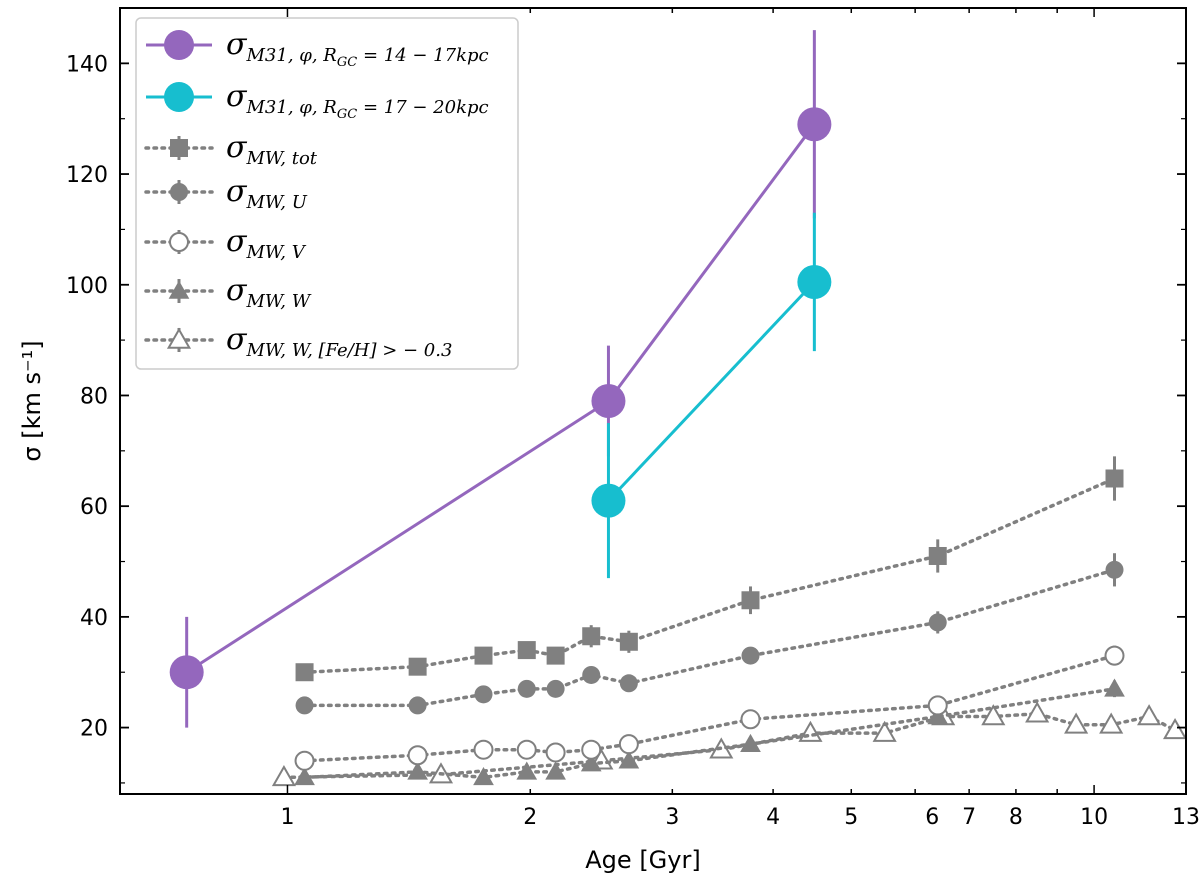  What do you see at coordinates (672, 817) in the screenshot?
I see `x-tick-label: 3` at bounding box center [672, 817].